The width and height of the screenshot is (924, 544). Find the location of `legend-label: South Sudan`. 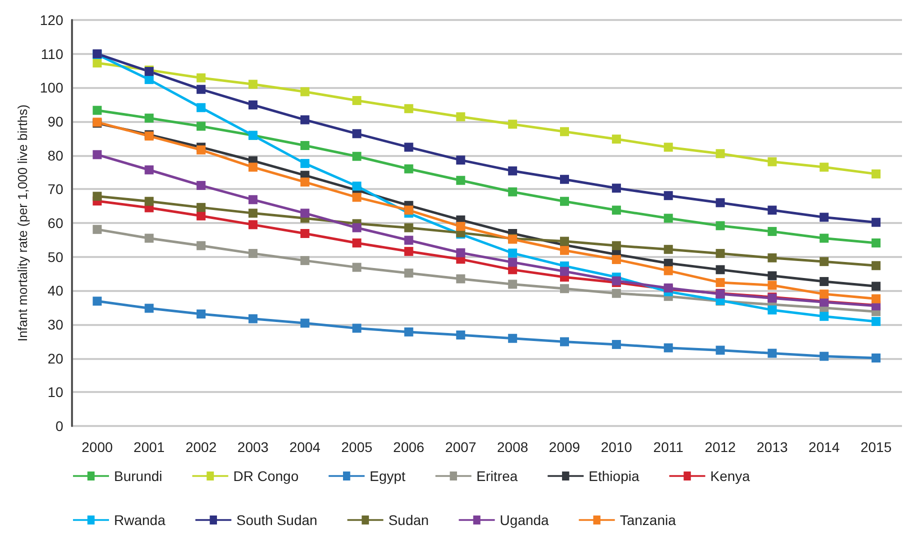

legend-label: South Sudan is located at coordinates (277, 520).